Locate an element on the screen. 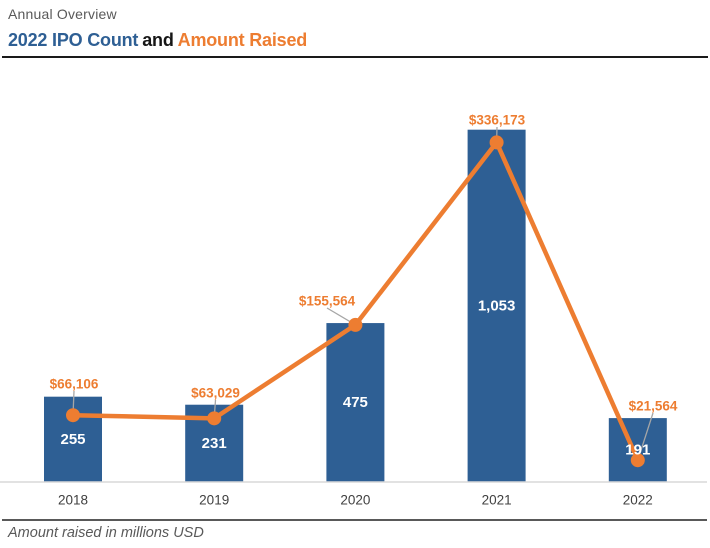 The height and width of the screenshot is (548, 710). footnote: Amount raised in millions USD is located at coordinates (106, 533).